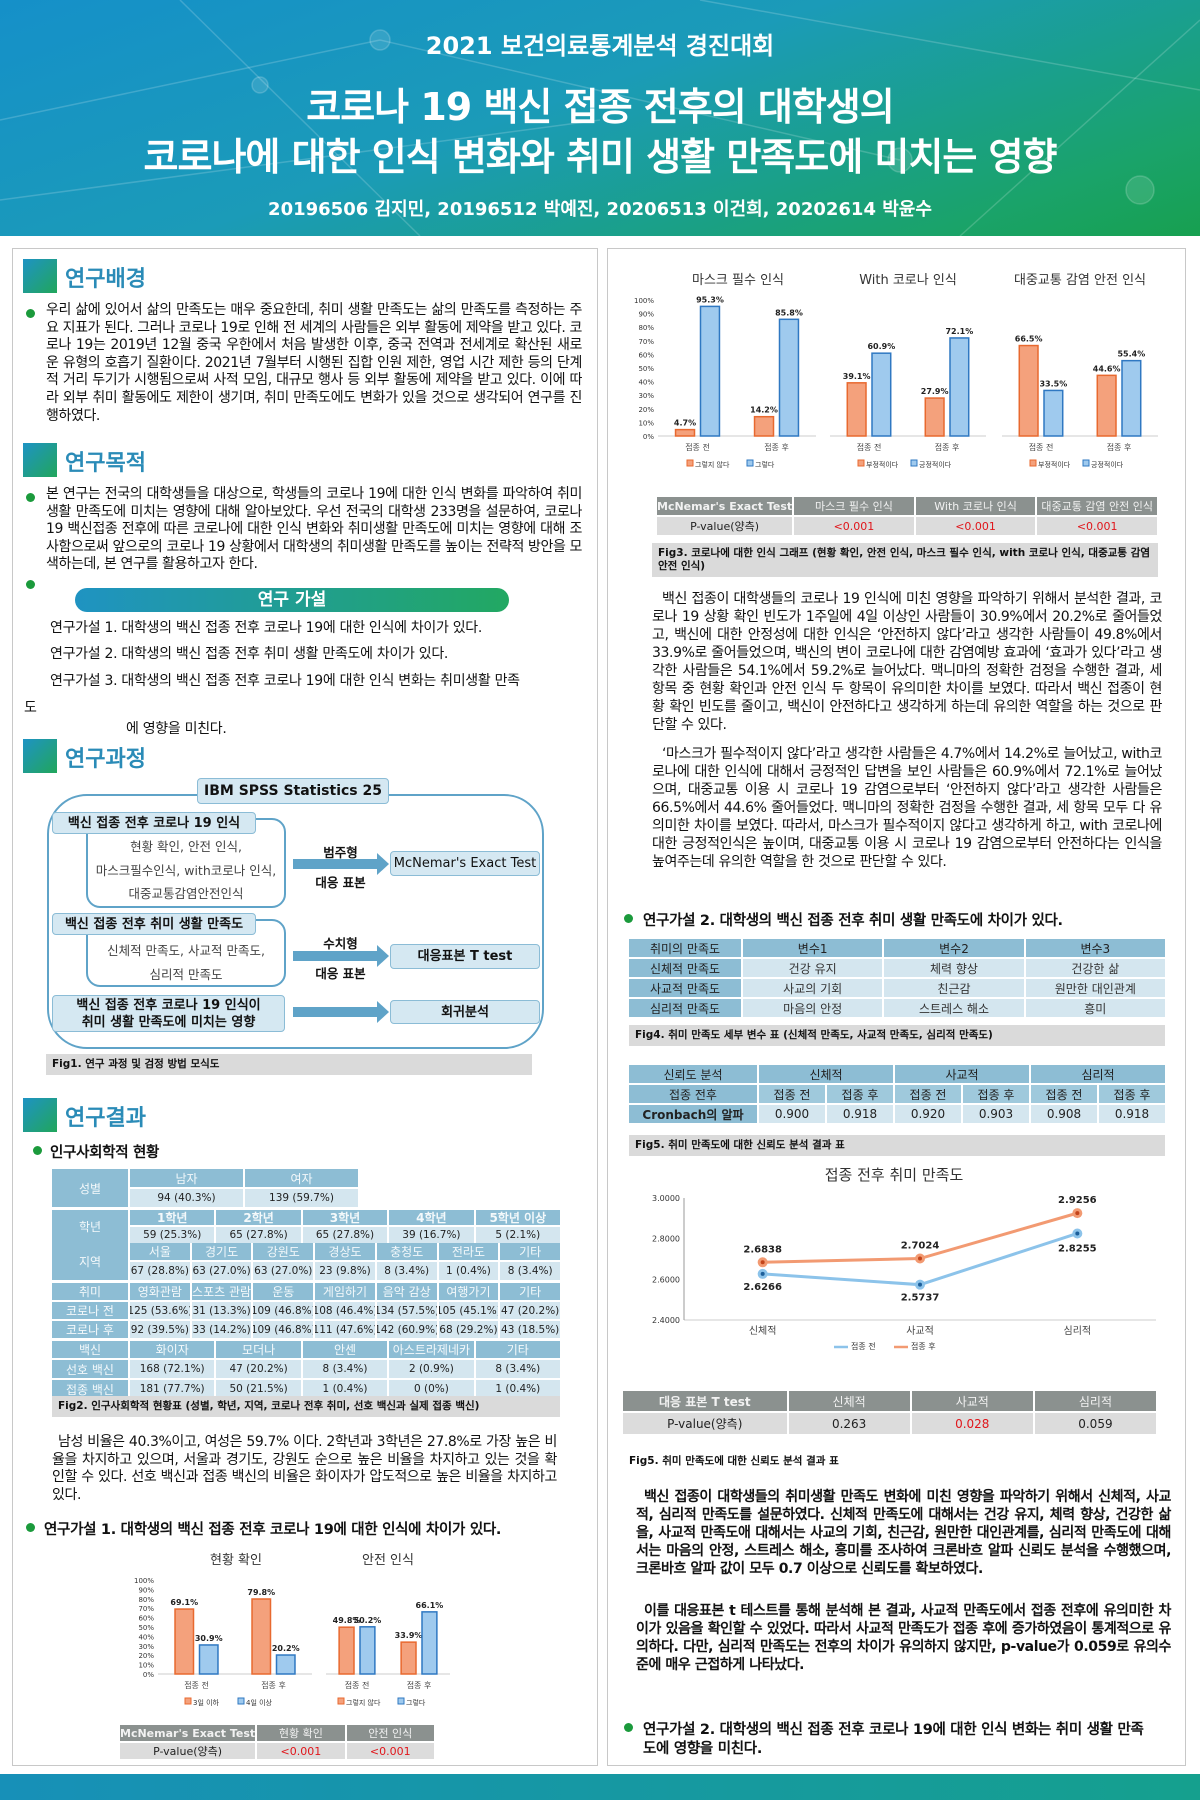 This screenshot has height=1800, width=1200. What do you see at coordinates (710, 299) in the screenshot?
I see `bar-value-label: 95.3%` at bounding box center [710, 299].